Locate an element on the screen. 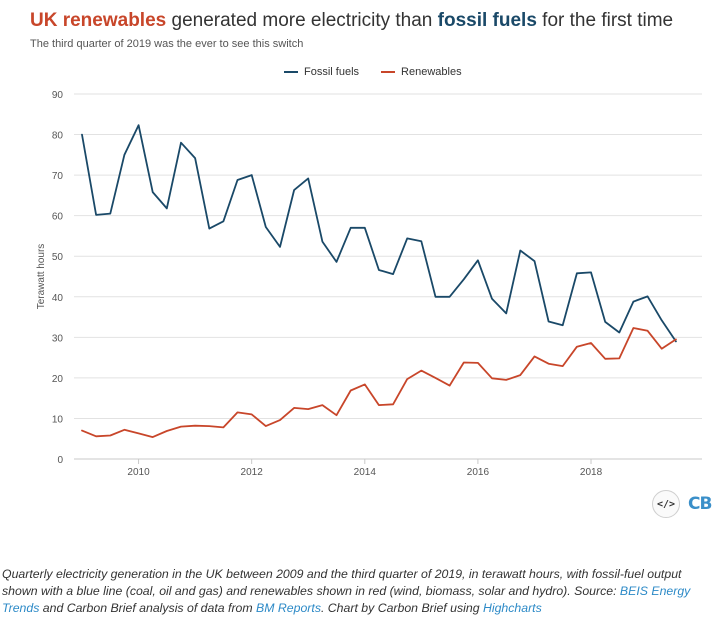 The height and width of the screenshot is (640, 720). title-end: for the first time is located at coordinates (605, 20).